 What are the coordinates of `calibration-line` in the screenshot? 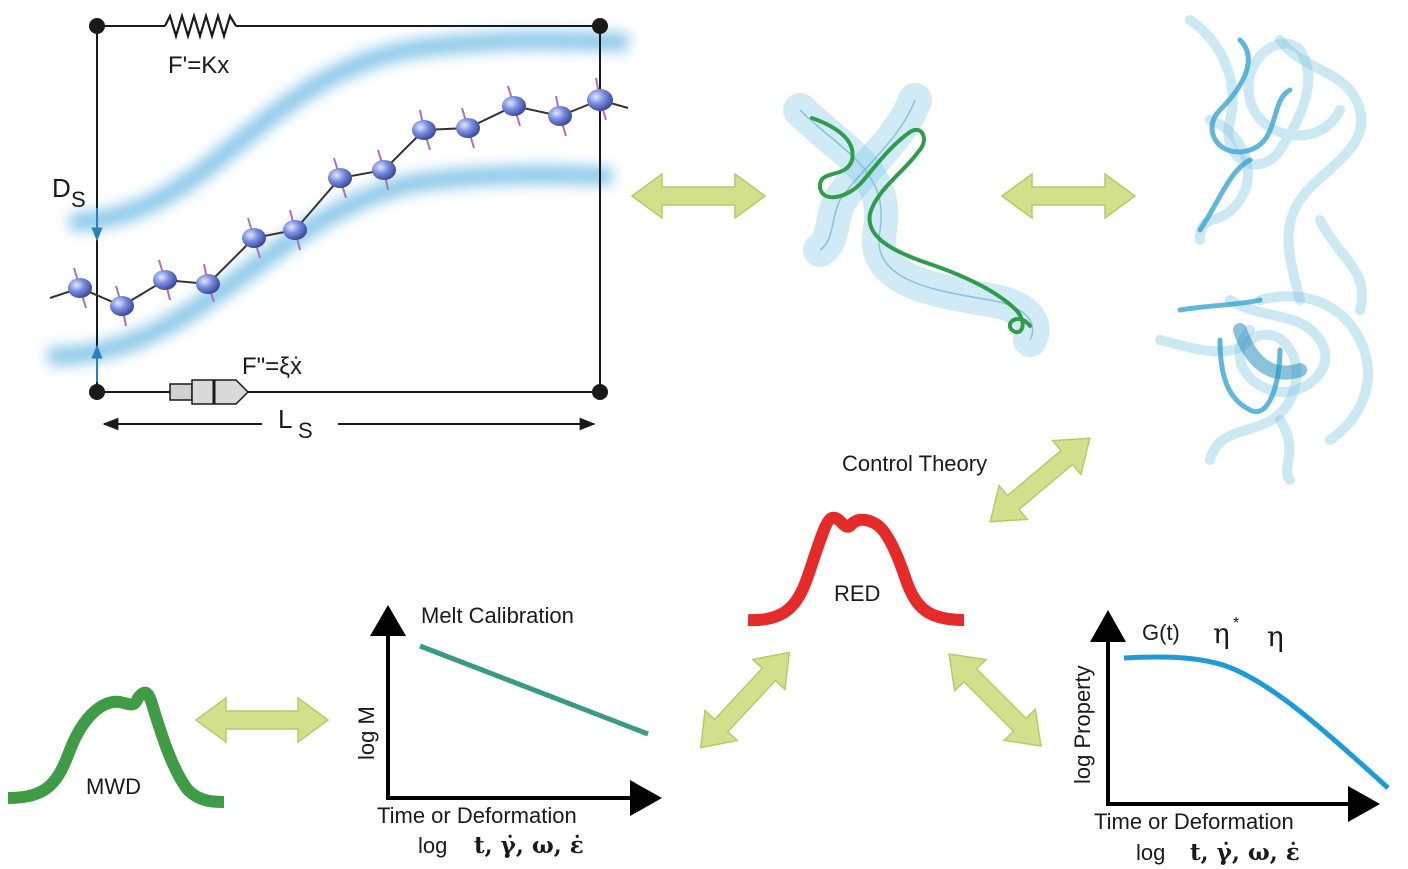 It's located at (534, 690).